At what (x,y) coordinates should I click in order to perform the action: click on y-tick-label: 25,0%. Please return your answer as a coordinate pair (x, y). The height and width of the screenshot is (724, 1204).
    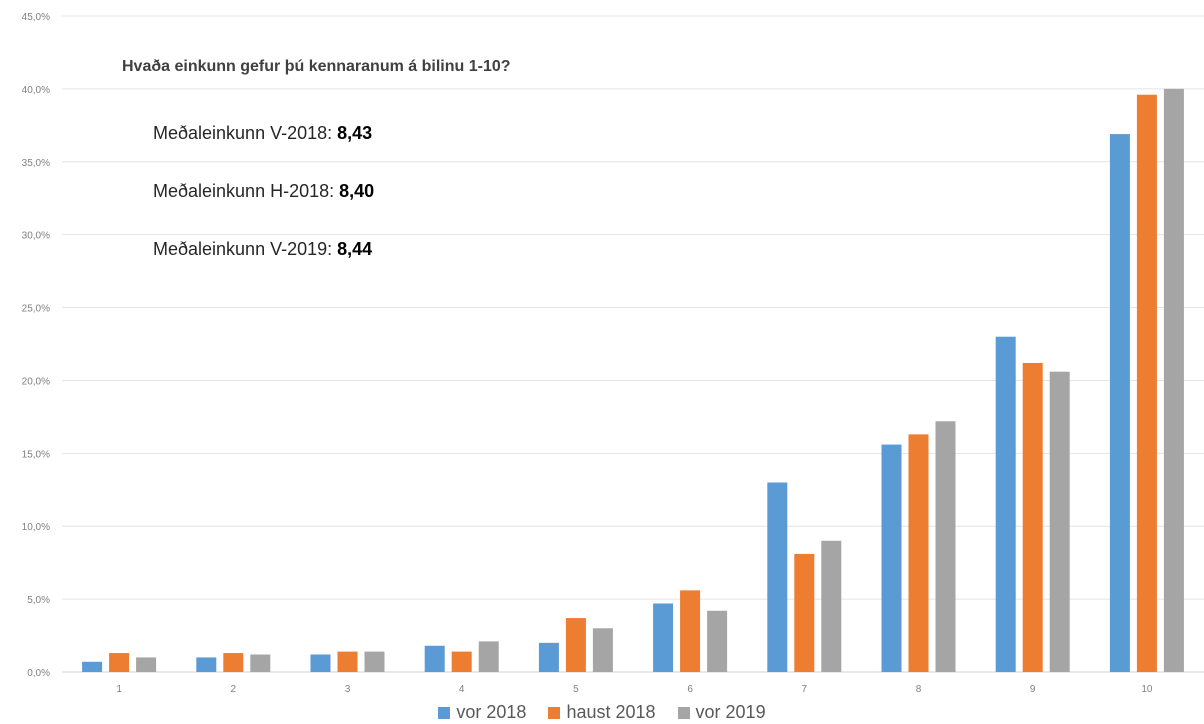
    Looking at the image, I should click on (36, 309).